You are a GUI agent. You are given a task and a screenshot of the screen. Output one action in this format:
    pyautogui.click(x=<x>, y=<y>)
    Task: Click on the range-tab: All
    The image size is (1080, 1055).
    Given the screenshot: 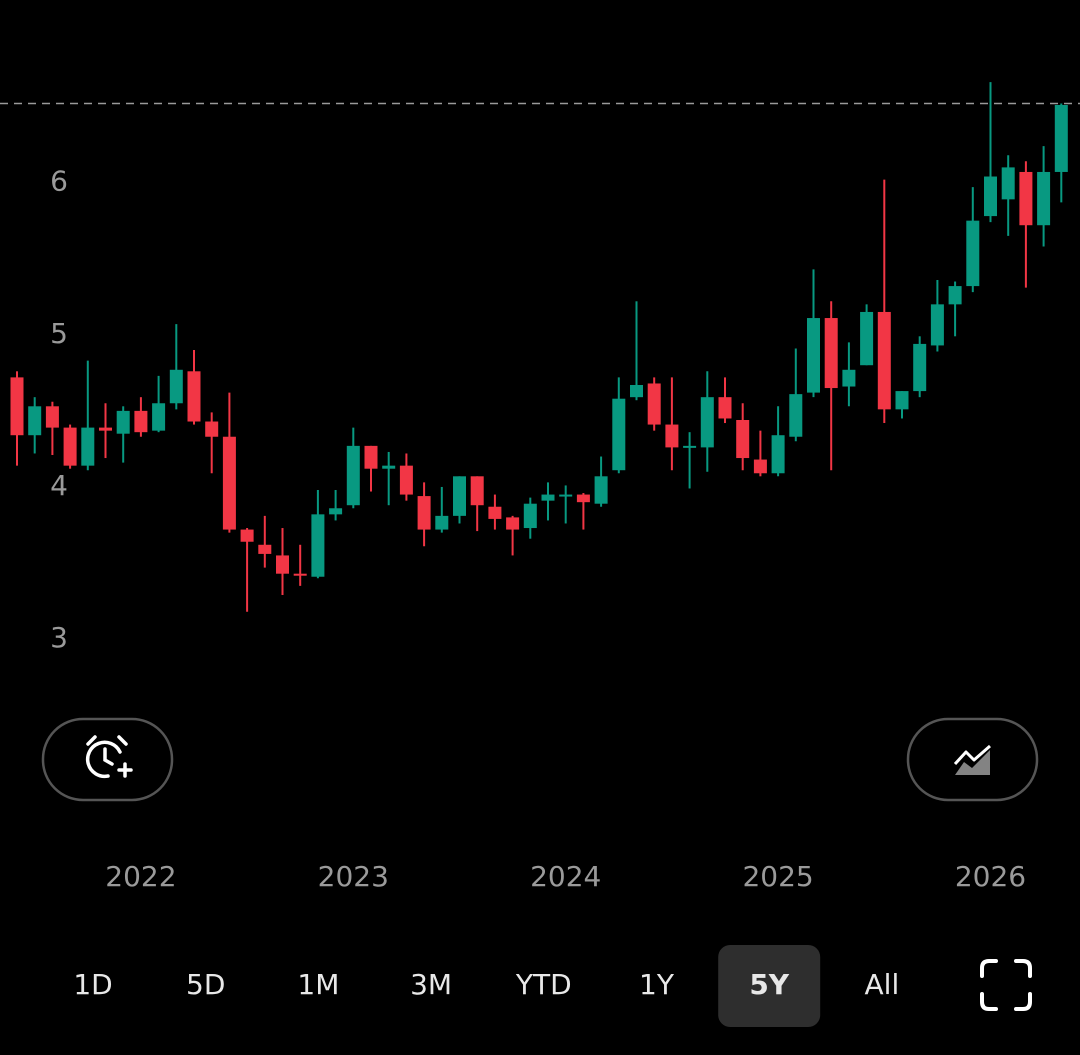 What is the action you would take?
    pyautogui.click(x=882, y=984)
    